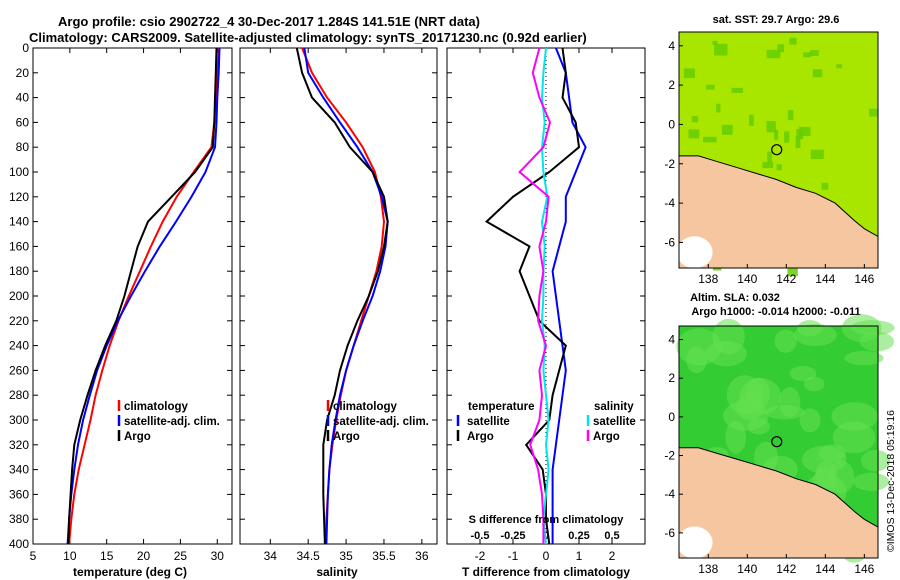 The width and height of the screenshot is (900, 580). I want to click on legend-label: satellite, so click(488, 422).